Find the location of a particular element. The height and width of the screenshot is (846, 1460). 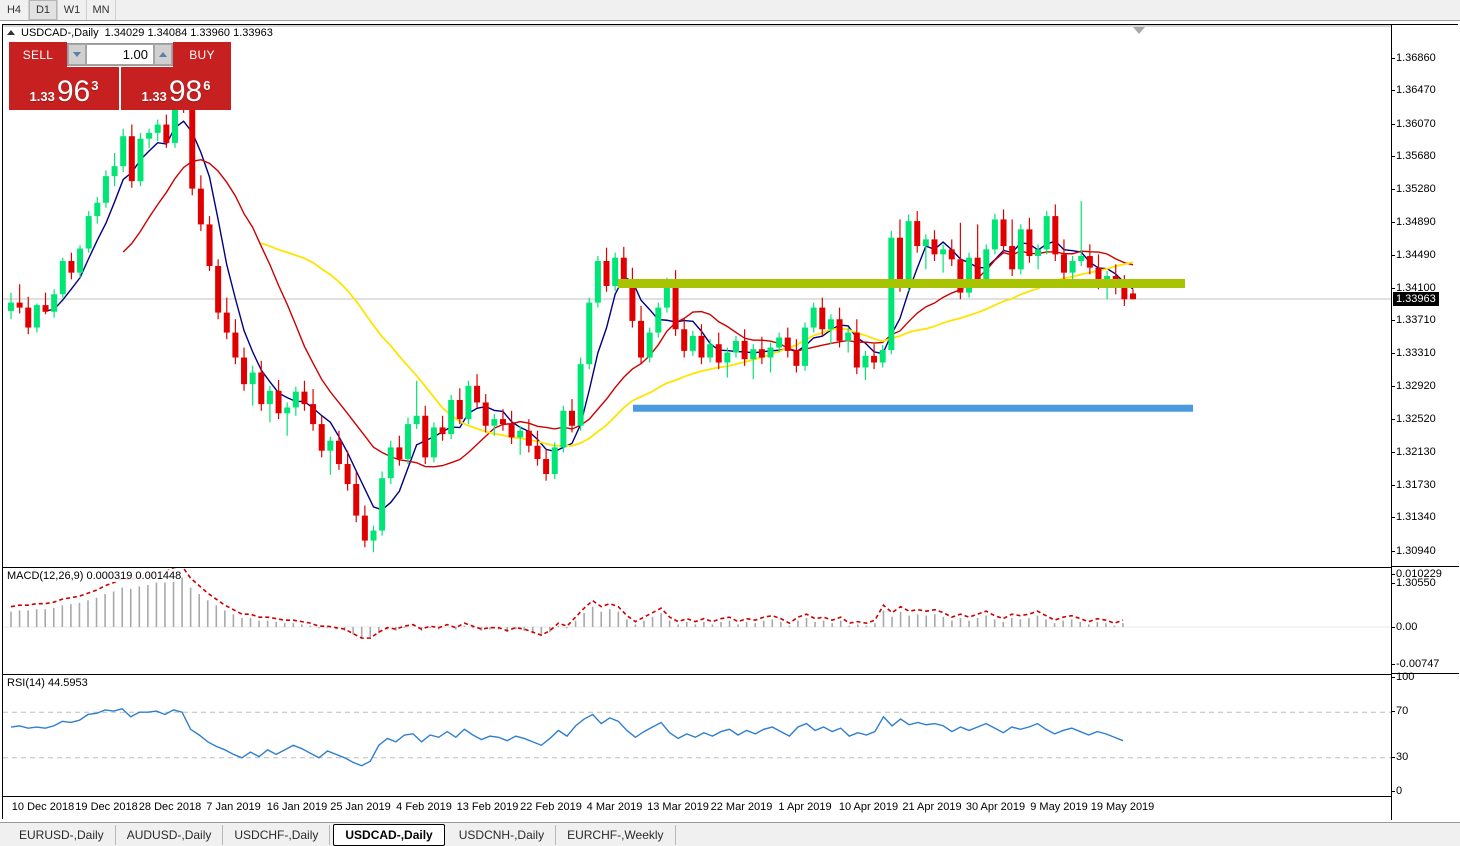

sell-button: SELL is located at coordinates (38, 54).